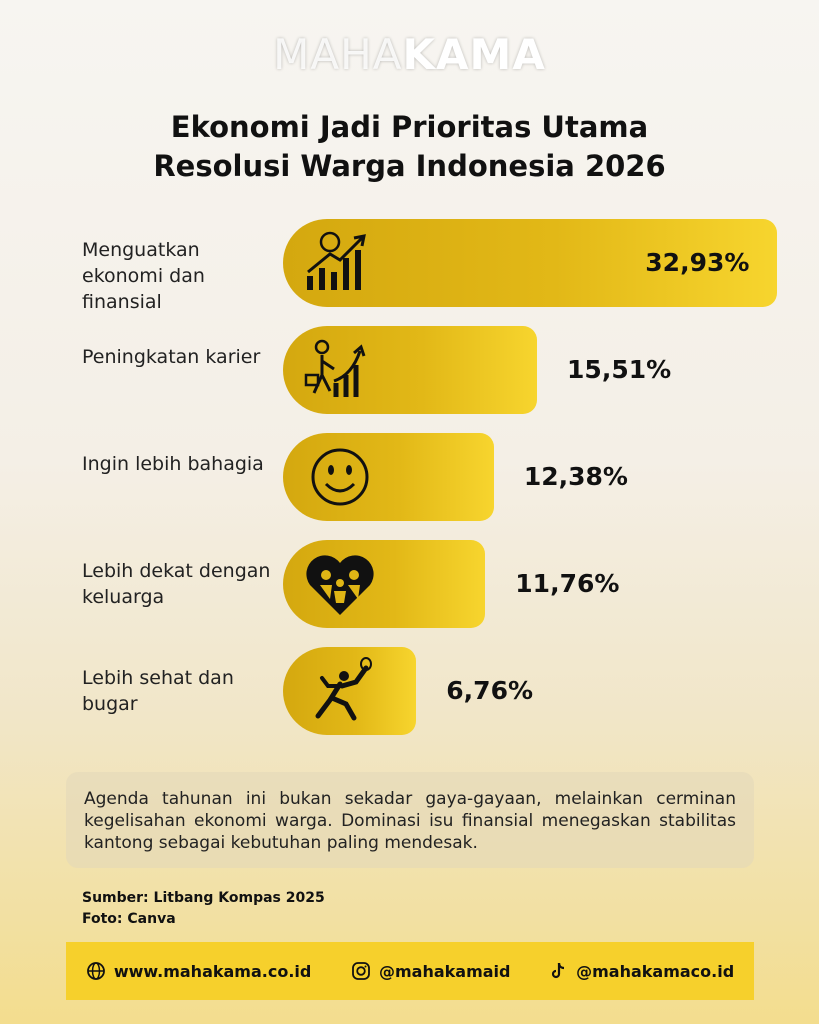 The height and width of the screenshot is (1024, 819). I want to click on value-label: 12,38%, so click(575, 476).